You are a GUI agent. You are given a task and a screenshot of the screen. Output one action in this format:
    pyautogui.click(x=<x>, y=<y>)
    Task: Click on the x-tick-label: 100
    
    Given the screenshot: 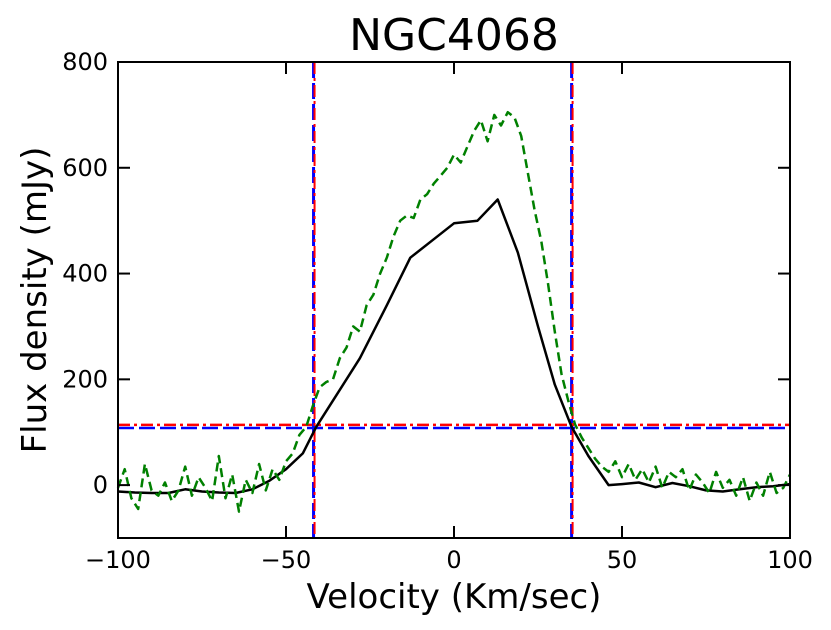 What is the action you would take?
    pyautogui.click(x=790, y=560)
    